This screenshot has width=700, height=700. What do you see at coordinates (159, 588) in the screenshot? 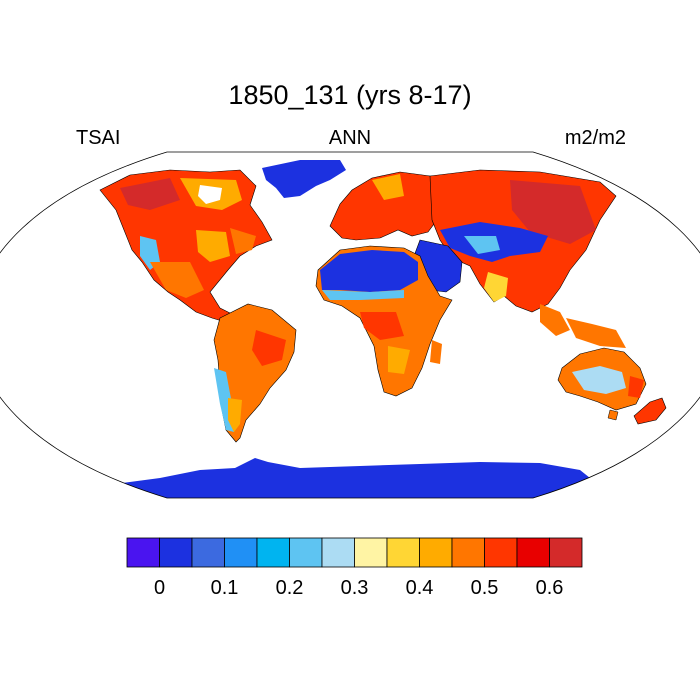
I see `colorbar-tick-label: 0` at bounding box center [159, 588].